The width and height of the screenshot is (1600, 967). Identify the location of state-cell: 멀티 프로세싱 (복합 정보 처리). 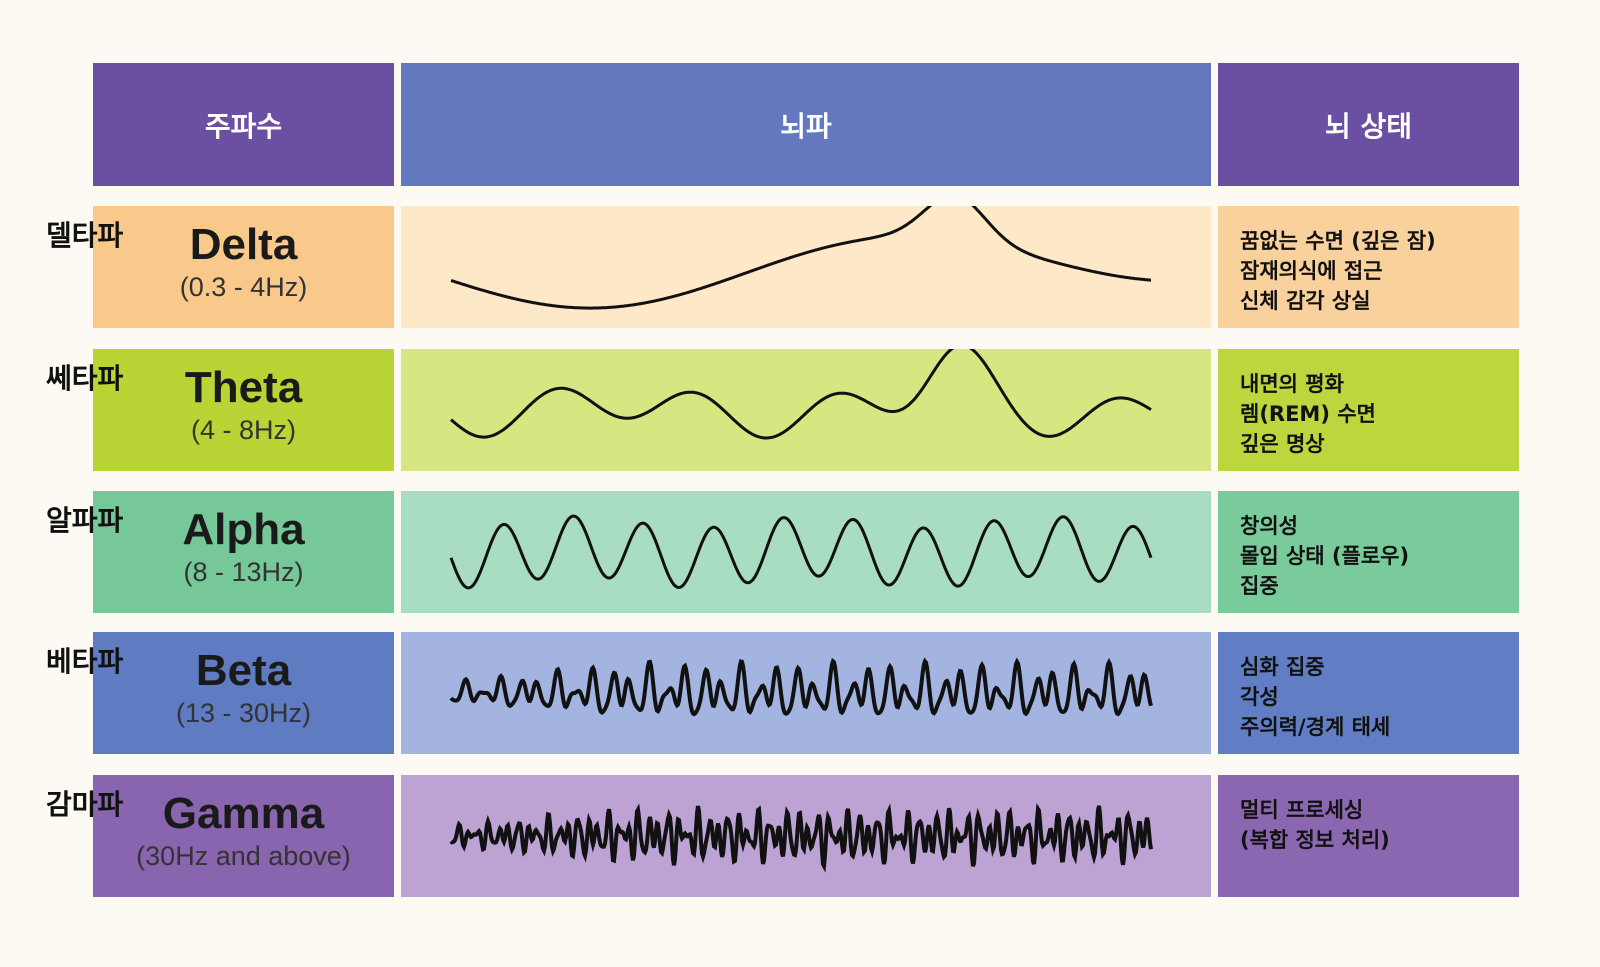
(1368, 836).